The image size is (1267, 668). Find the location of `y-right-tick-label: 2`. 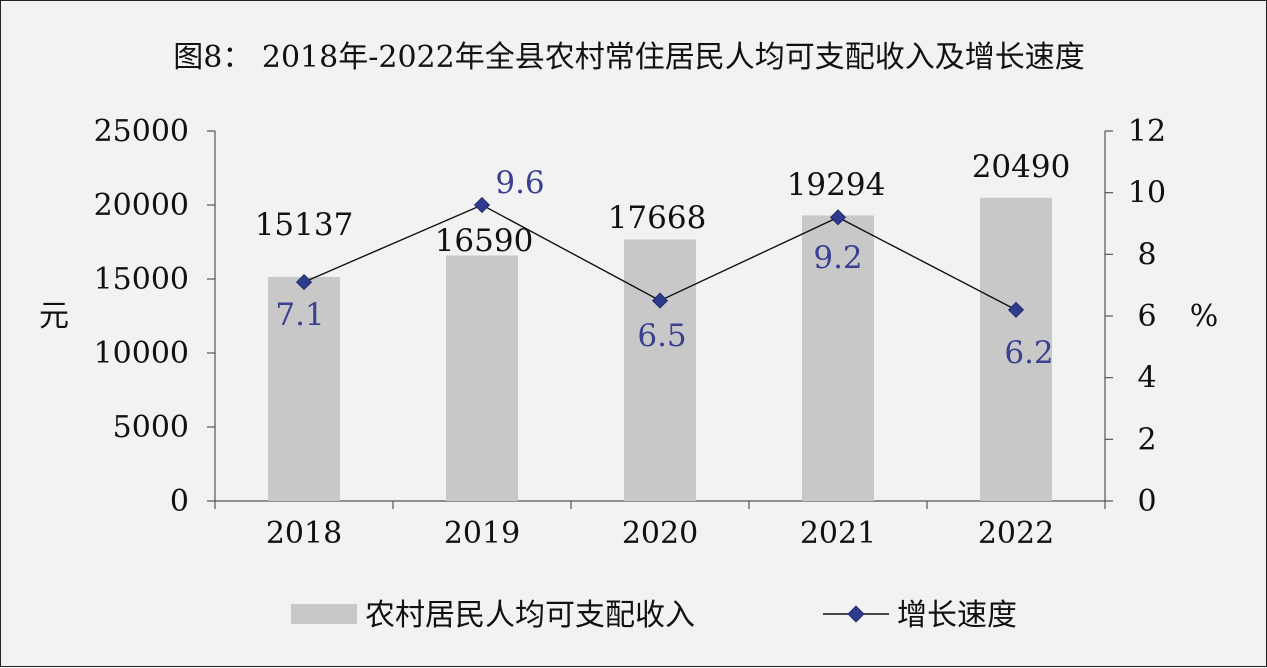

y-right-tick-label: 2 is located at coordinates (1146, 439).